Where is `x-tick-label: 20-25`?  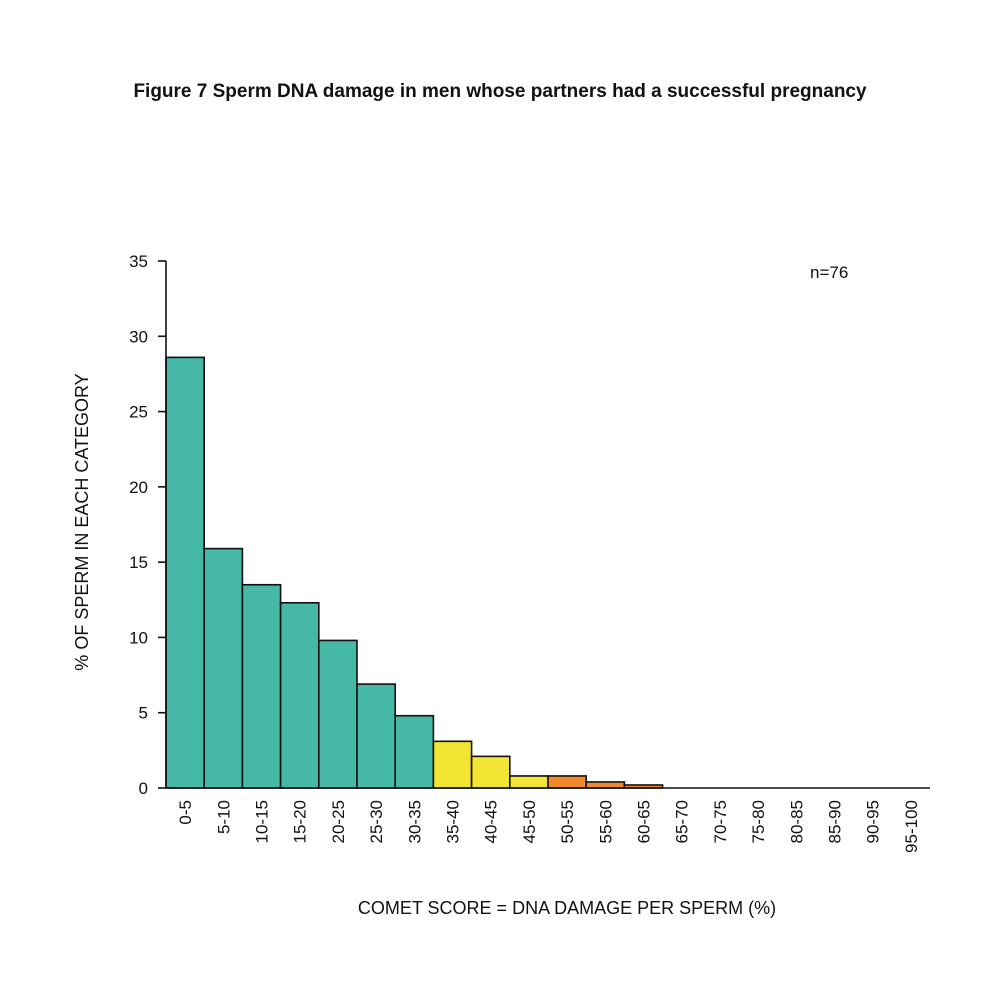 x-tick-label: 20-25 is located at coordinates (338, 821).